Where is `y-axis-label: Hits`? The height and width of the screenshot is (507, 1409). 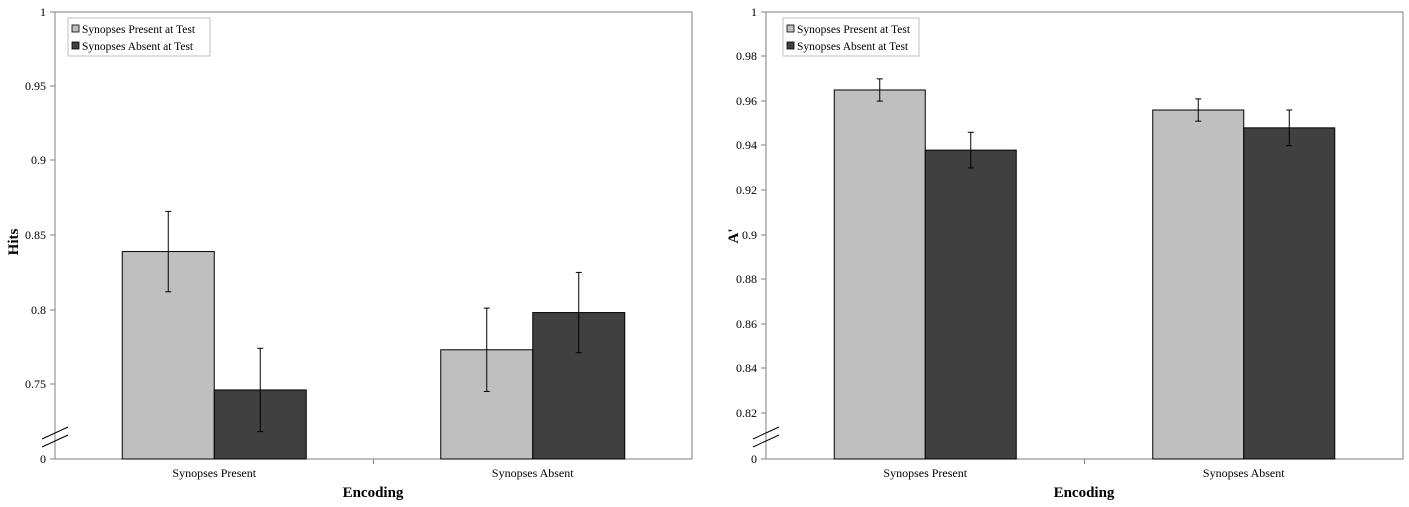 y-axis-label: Hits is located at coordinates (14, 242).